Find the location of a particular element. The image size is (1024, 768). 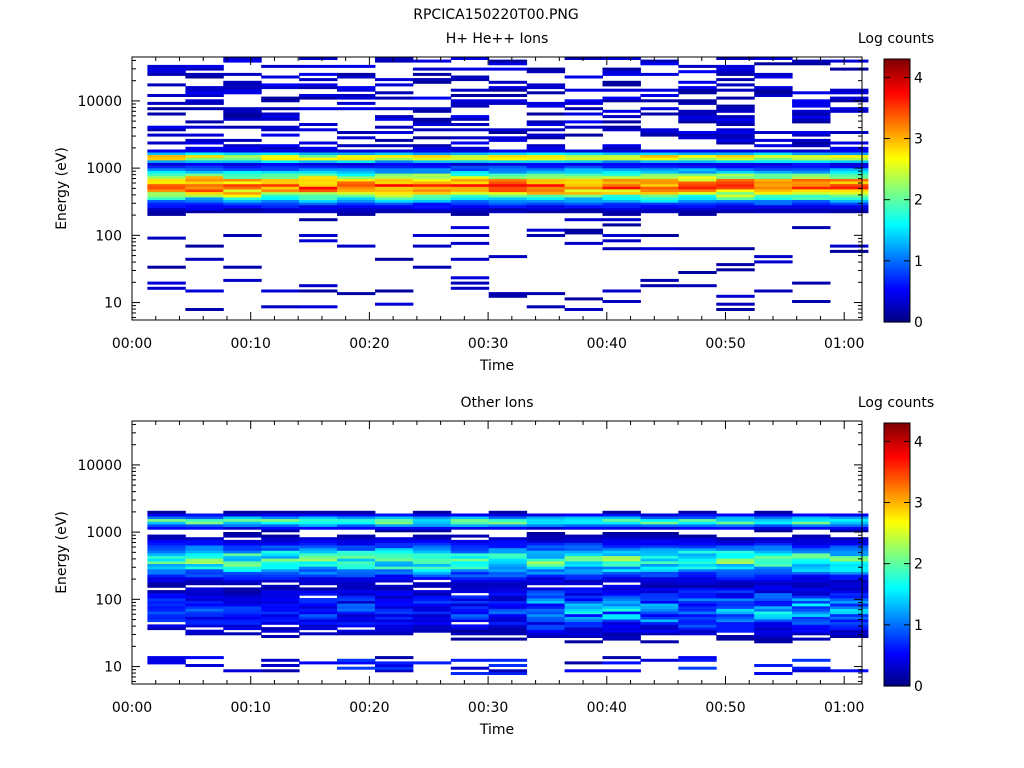

y-tick-label: 1000 is located at coordinates (104, 533).